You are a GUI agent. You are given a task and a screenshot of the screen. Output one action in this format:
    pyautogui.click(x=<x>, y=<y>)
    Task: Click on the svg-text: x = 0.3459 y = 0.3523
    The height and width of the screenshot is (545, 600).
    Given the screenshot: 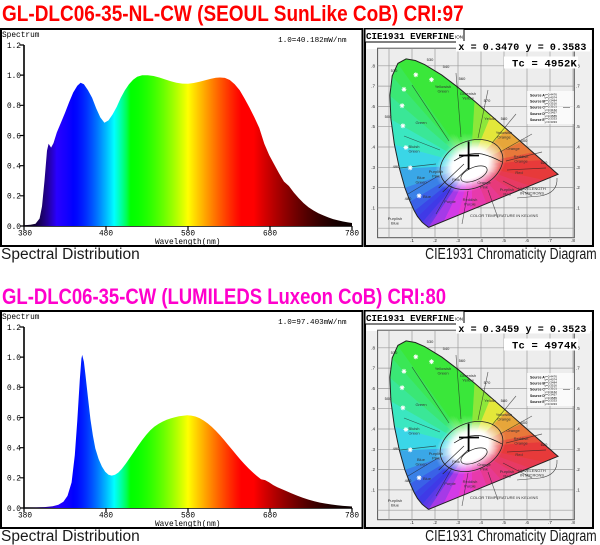 What is the action you would take?
    pyautogui.click(x=522, y=330)
    